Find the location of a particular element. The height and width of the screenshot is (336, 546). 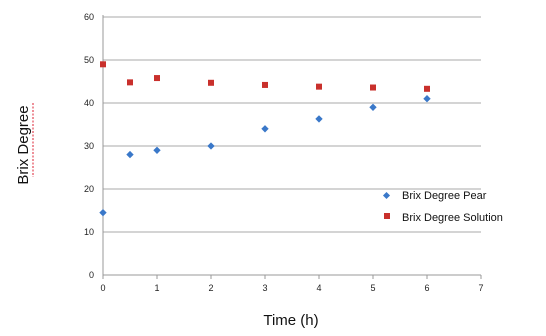

x-tick-label: 5 is located at coordinates (372, 288).